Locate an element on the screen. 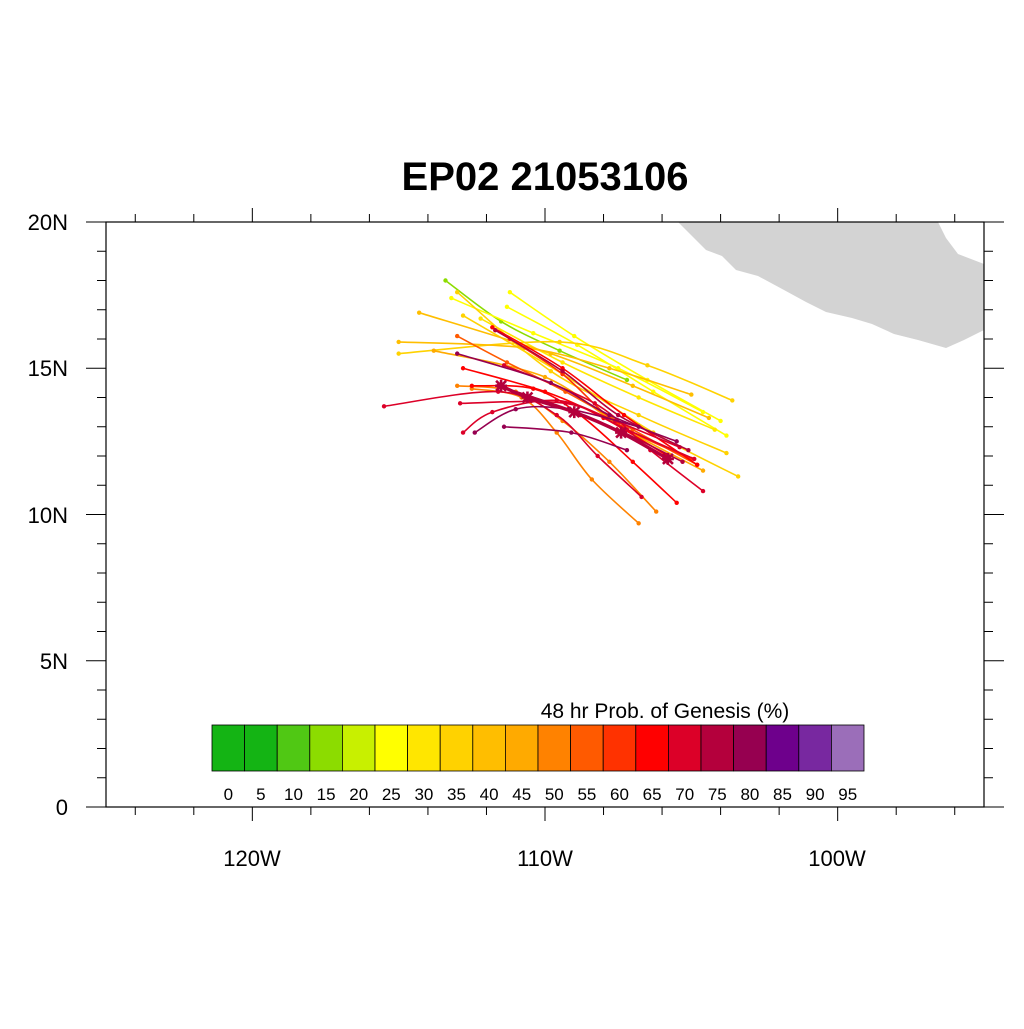 This screenshot has width=1024, height=1029. legend-label: 20 is located at coordinates (358, 794).